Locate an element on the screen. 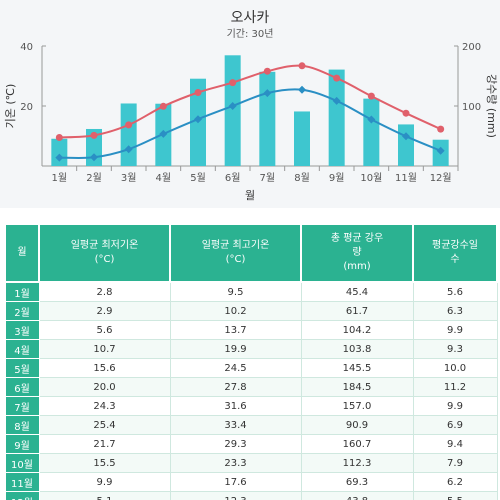 This screenshot has height=500, width=500. table-cell: 11.2 is located at coordinates (455, 387).